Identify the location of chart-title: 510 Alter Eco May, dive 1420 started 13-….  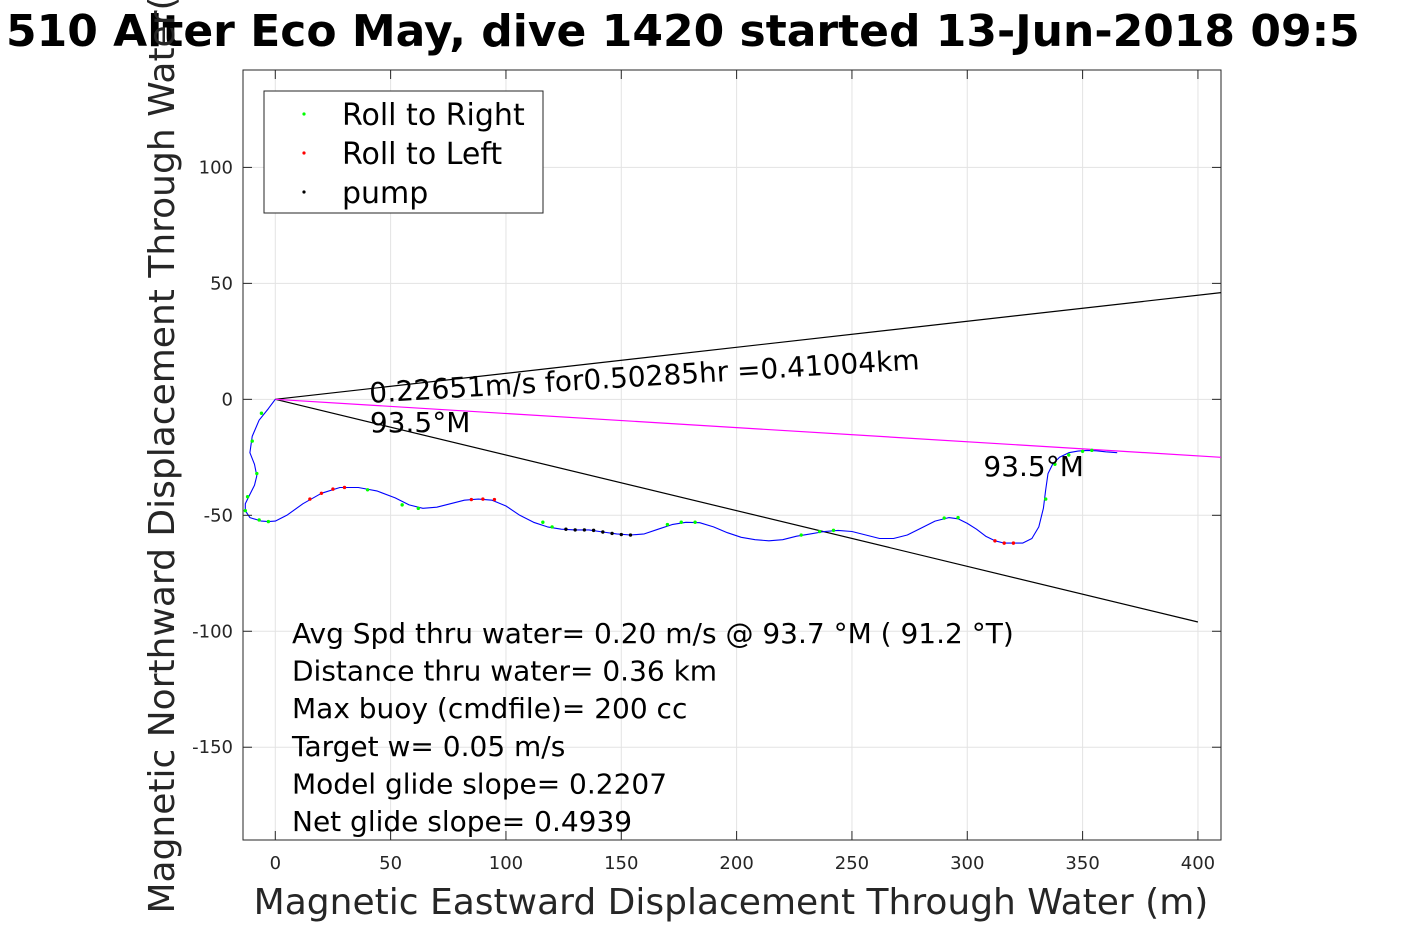
(683, 31).